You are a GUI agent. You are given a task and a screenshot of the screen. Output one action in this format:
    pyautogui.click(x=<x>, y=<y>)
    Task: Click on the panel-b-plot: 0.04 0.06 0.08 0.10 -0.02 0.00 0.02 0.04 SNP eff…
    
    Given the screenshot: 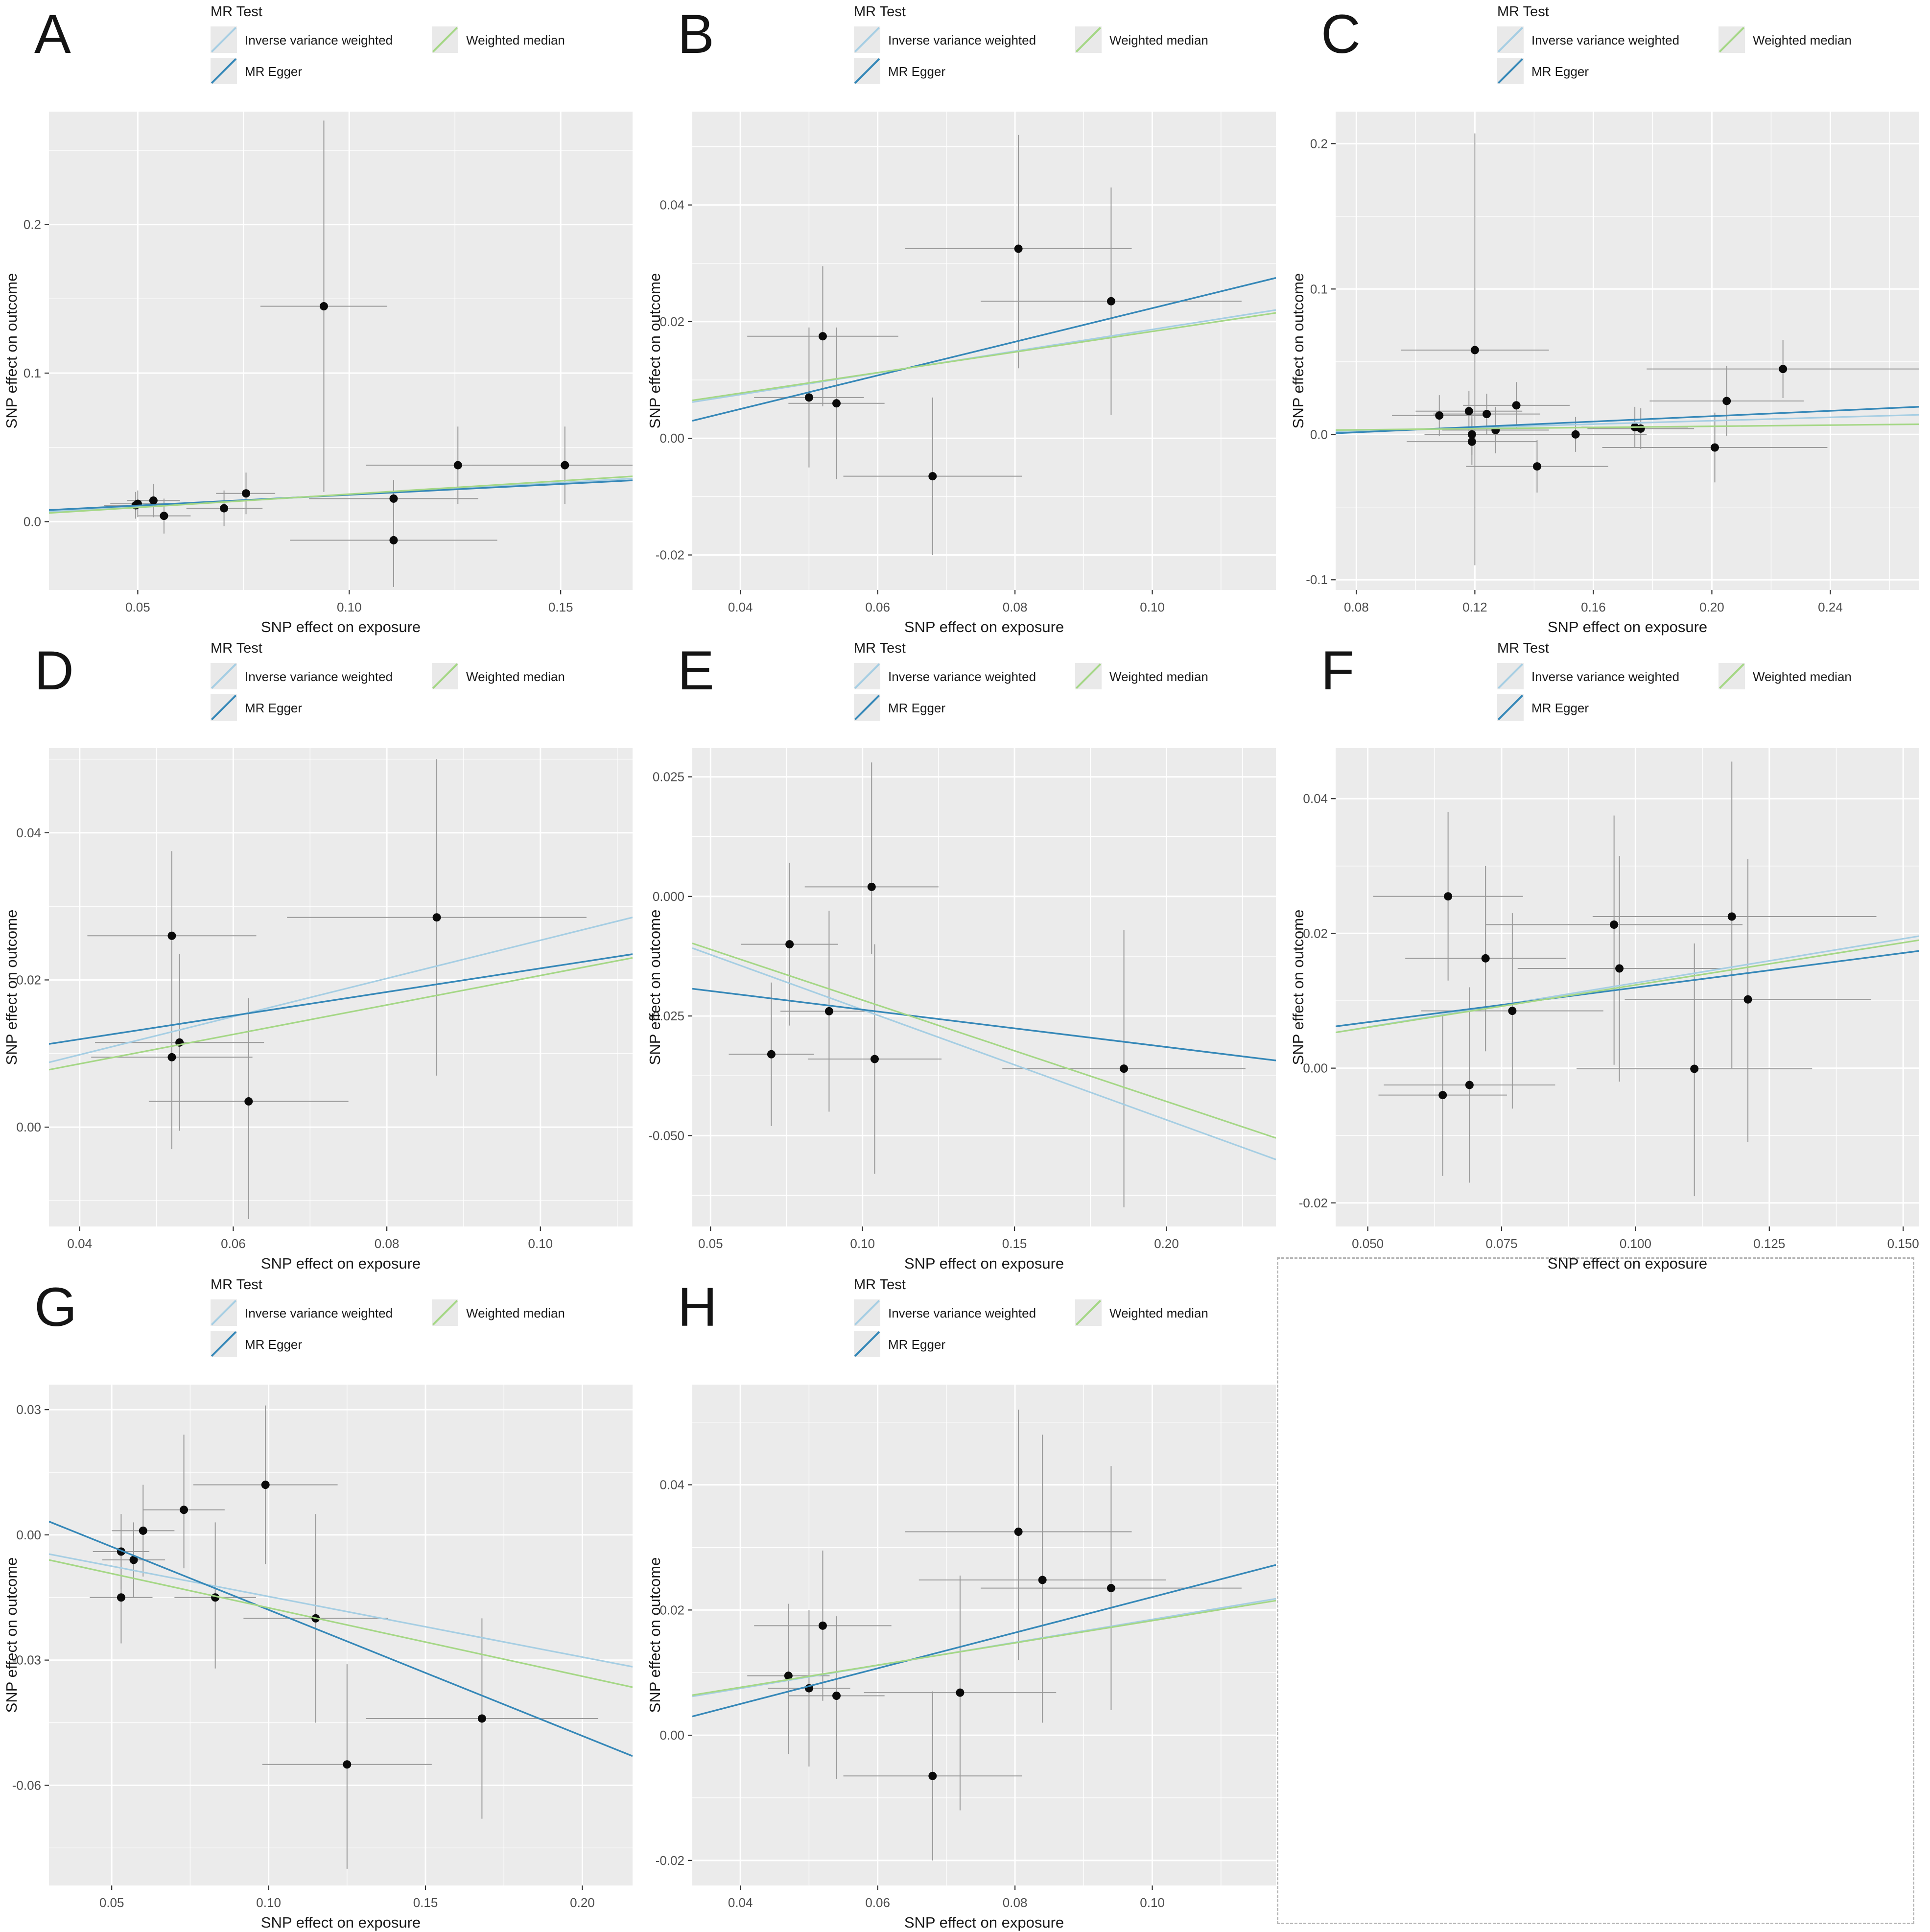 What is the action you would take?
    pyautogui.click(x=961, y=374)
    